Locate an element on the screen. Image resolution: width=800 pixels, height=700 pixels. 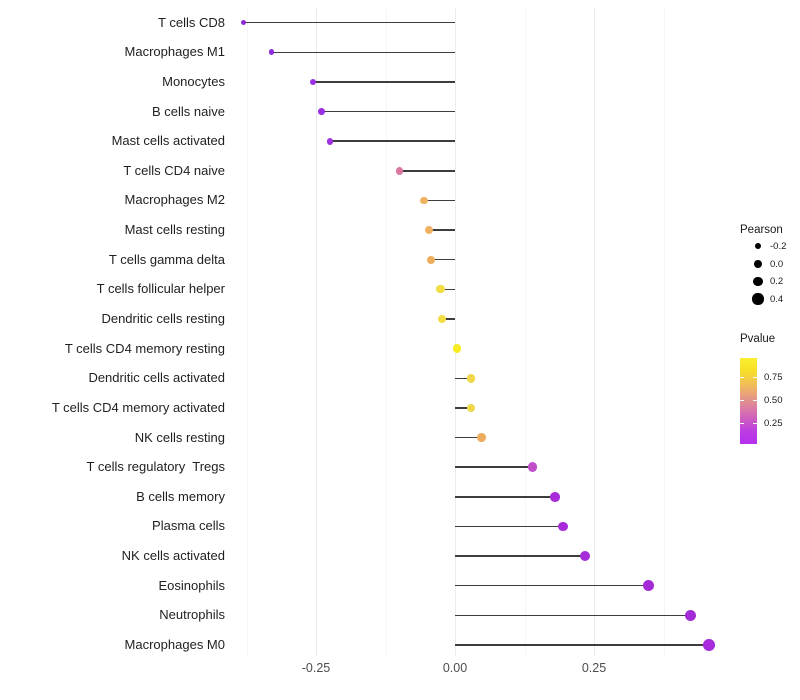
y-axis-label: Dendritic cells resting is located at coordinates (163, 318).